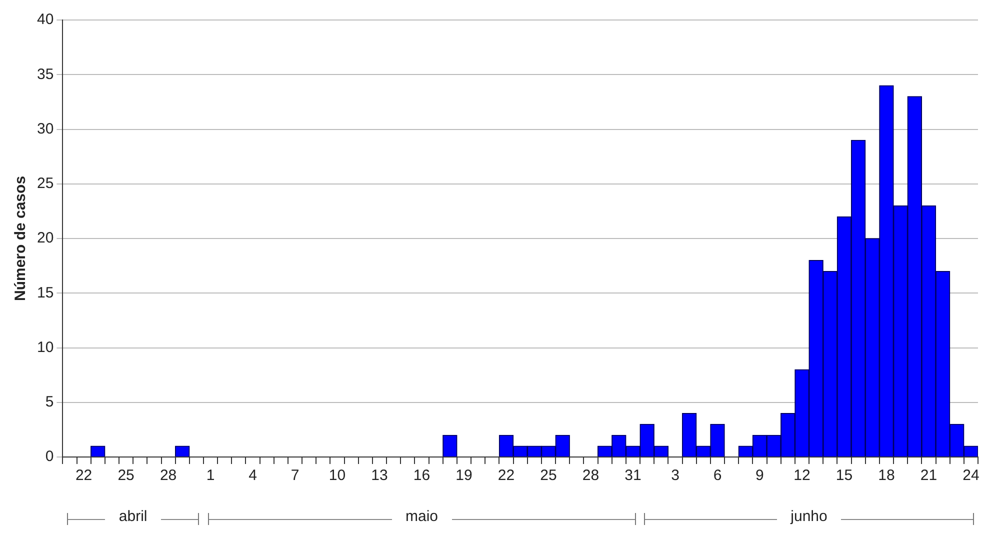 This screenshot has height=552, width=1000. Describe the element at coordinates (295, 475) in the screenshot. I see `x-tick-label: 7` at that location.